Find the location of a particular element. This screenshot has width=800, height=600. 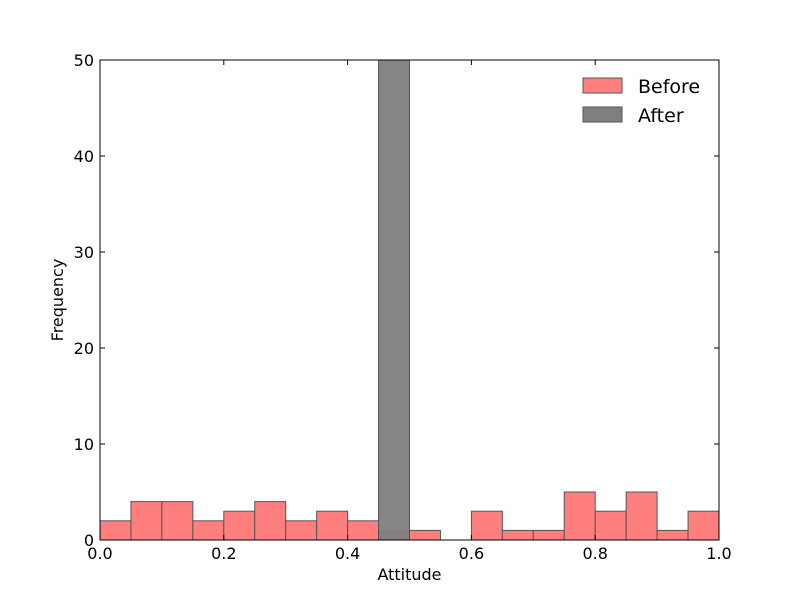

before-bars is located at coordinates (409, 516).